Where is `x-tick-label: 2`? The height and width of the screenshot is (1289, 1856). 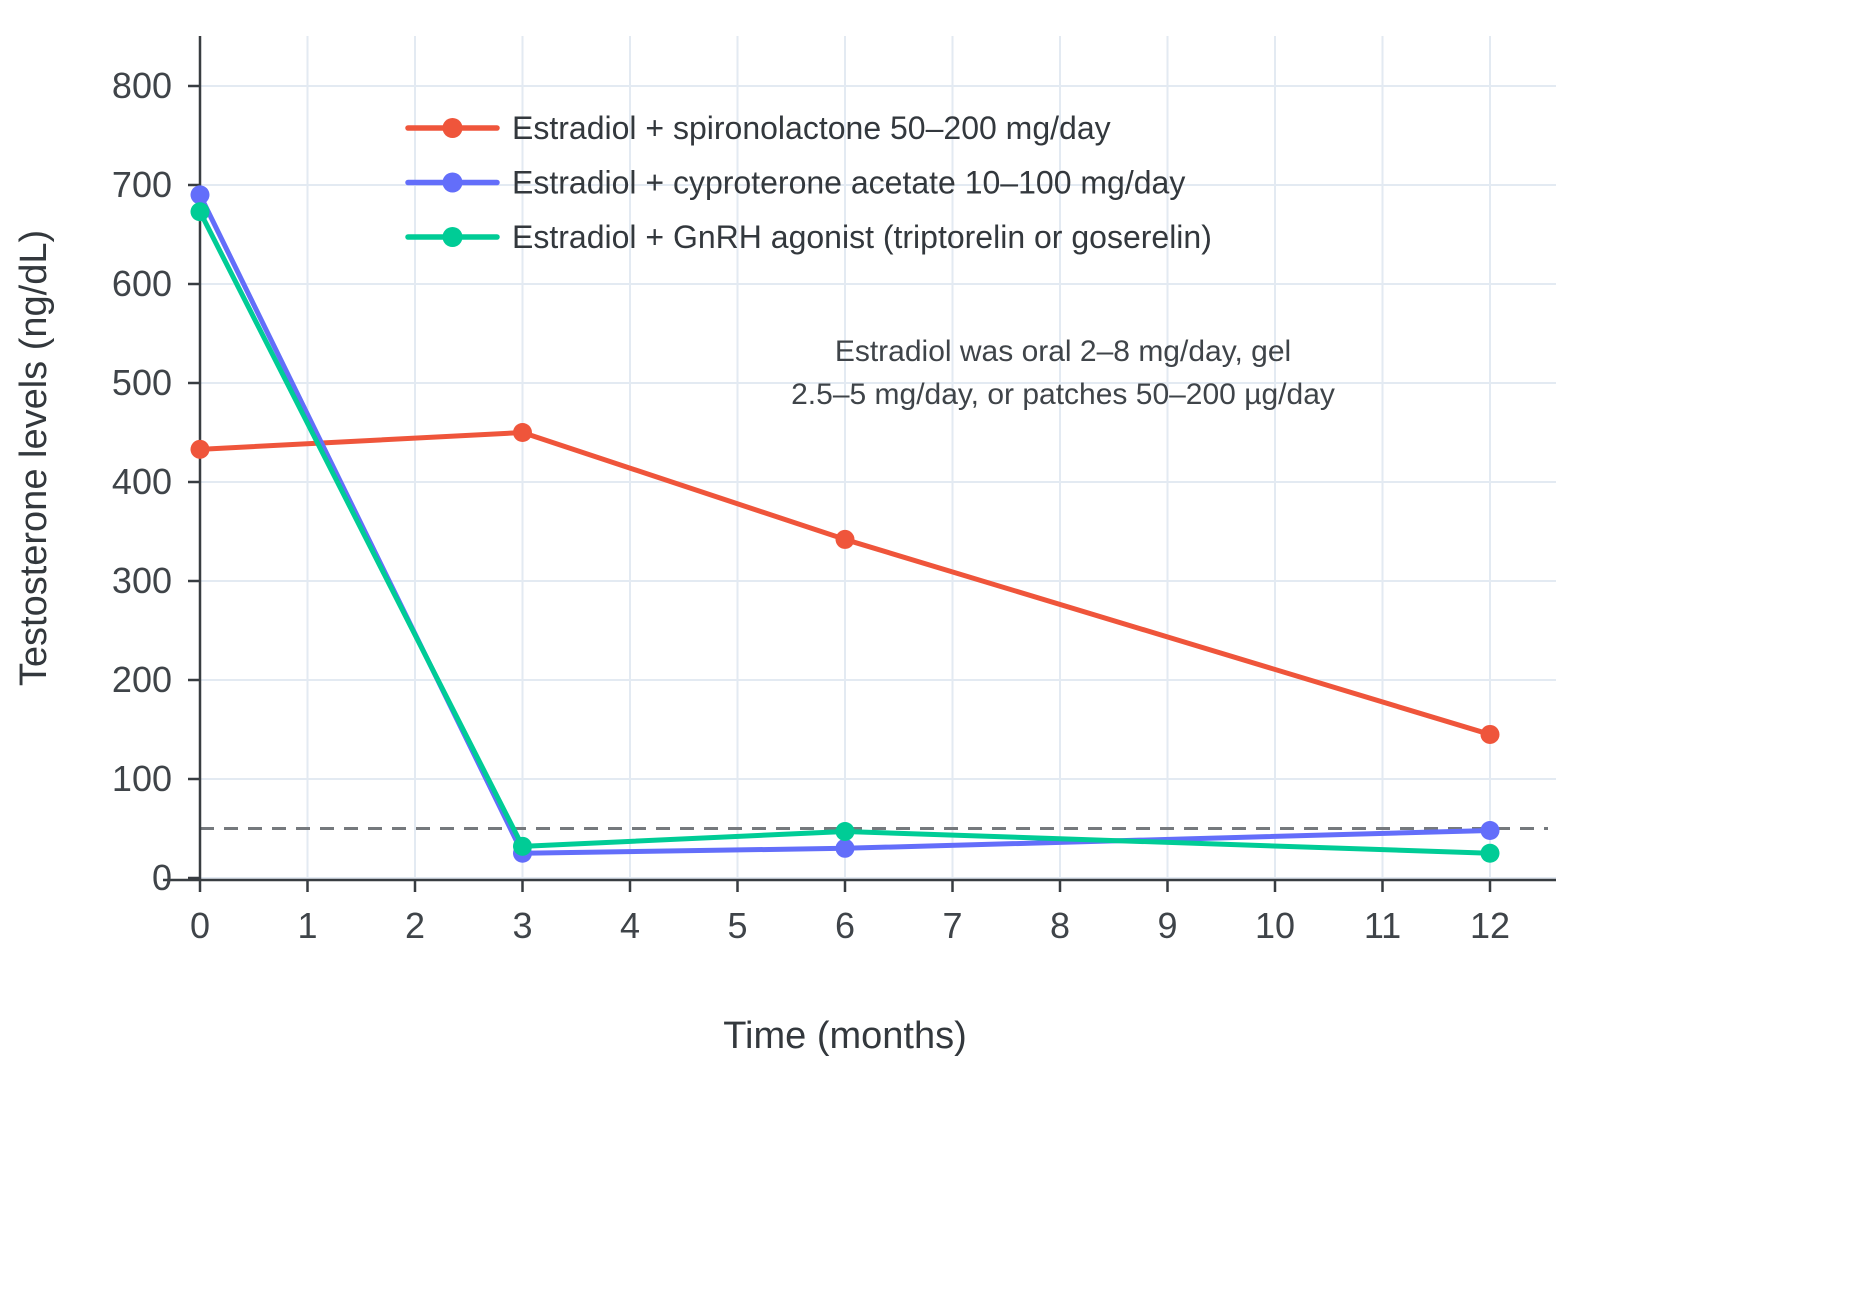 x-tick-label: 2 is located at coordinates (415, 925).